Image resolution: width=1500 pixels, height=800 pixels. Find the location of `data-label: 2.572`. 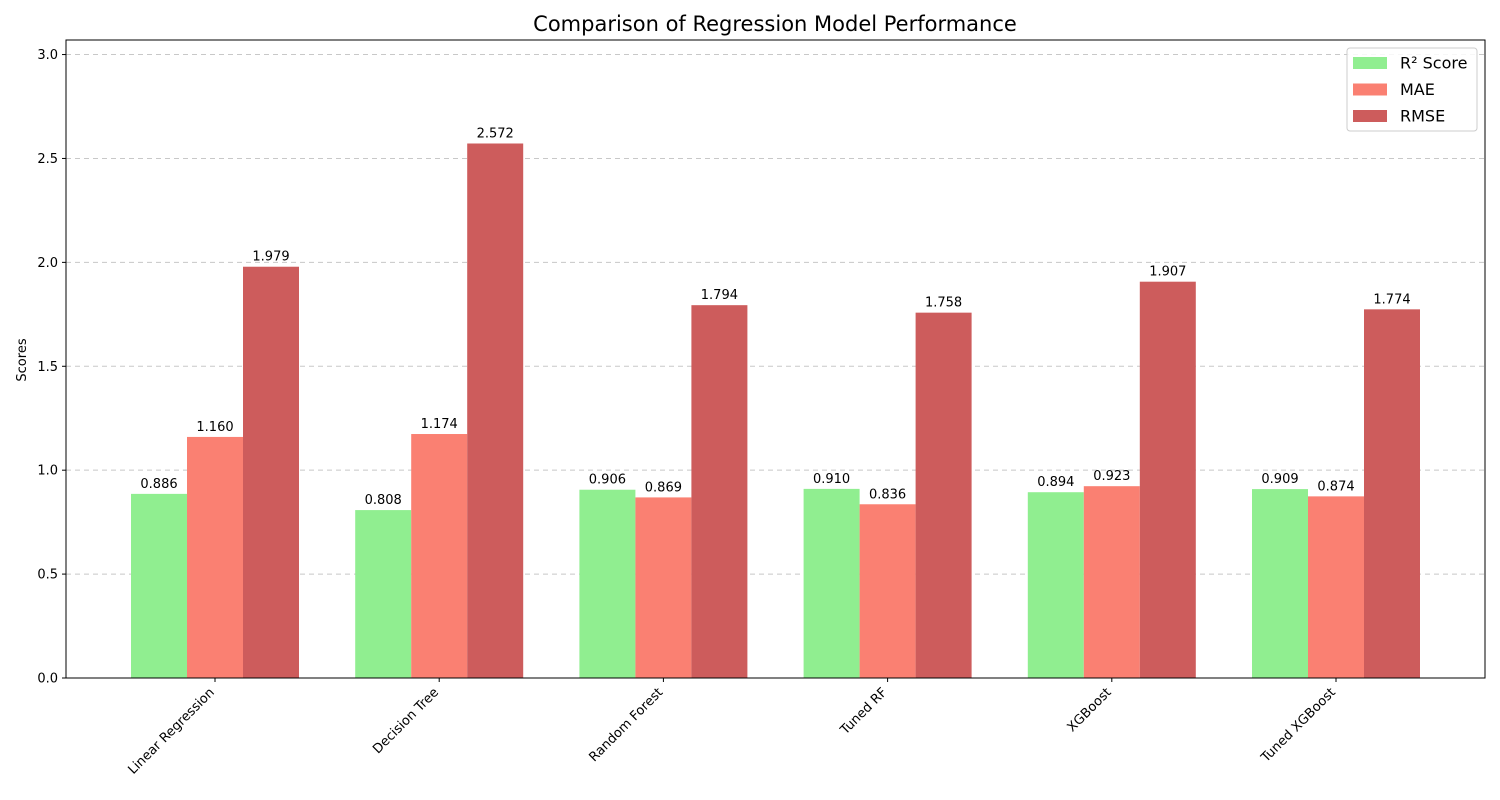

data-label: 2.572 is located at coordinates (495, 133).